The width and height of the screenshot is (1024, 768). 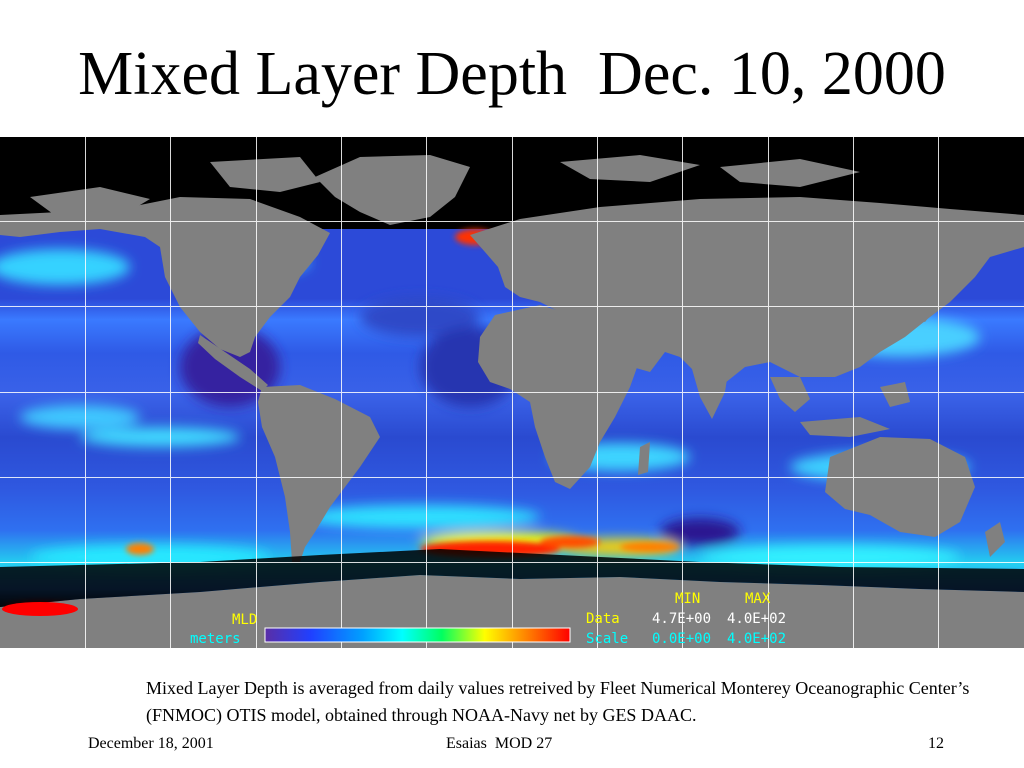 What do you see at coordinates (151, 743) in the screenshot?
I see `footer-date: December 18, 2001` at bounding box center [151, 743].